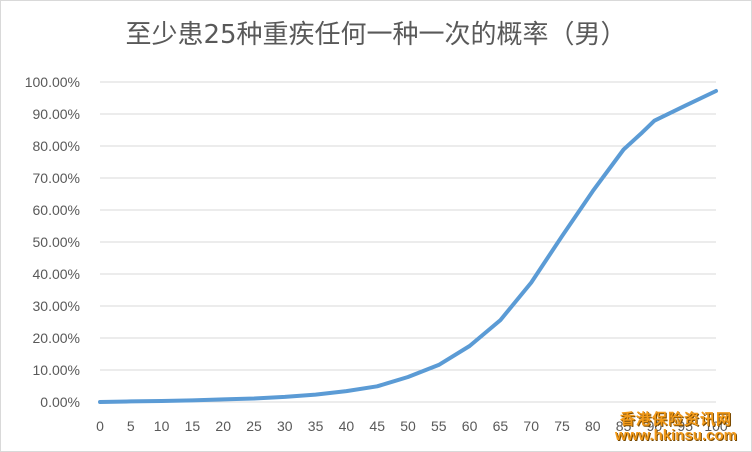 The width and height of the screenshot is (752, 452). I want to click on y-tick-label: 20.00%, so click(56, 338).